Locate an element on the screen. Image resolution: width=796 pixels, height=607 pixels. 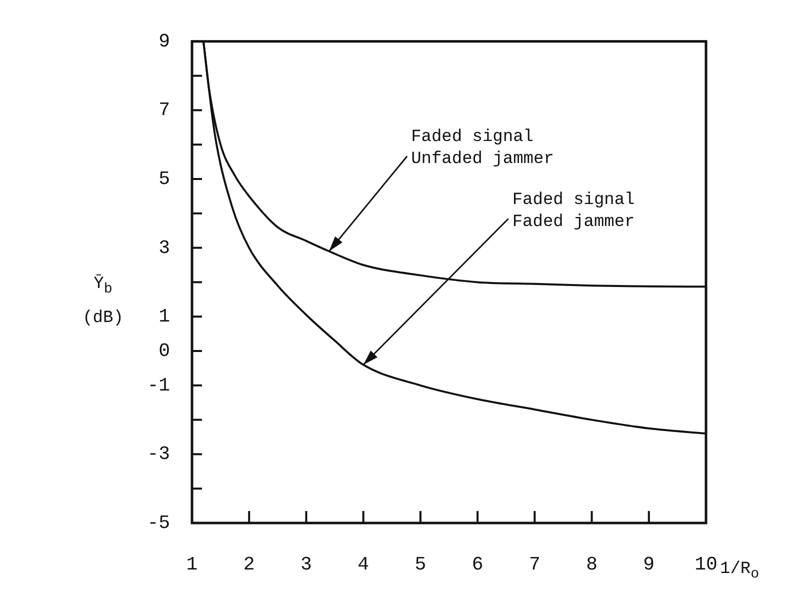
y-tick-label: 7 is located at coordinates (164, 110).